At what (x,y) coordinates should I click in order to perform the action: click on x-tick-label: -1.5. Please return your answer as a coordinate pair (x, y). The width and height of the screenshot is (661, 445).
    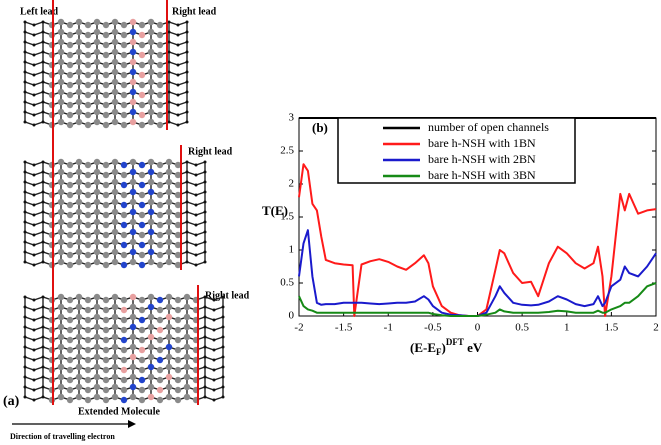
    Looking at the image, I should click on (344, 328).